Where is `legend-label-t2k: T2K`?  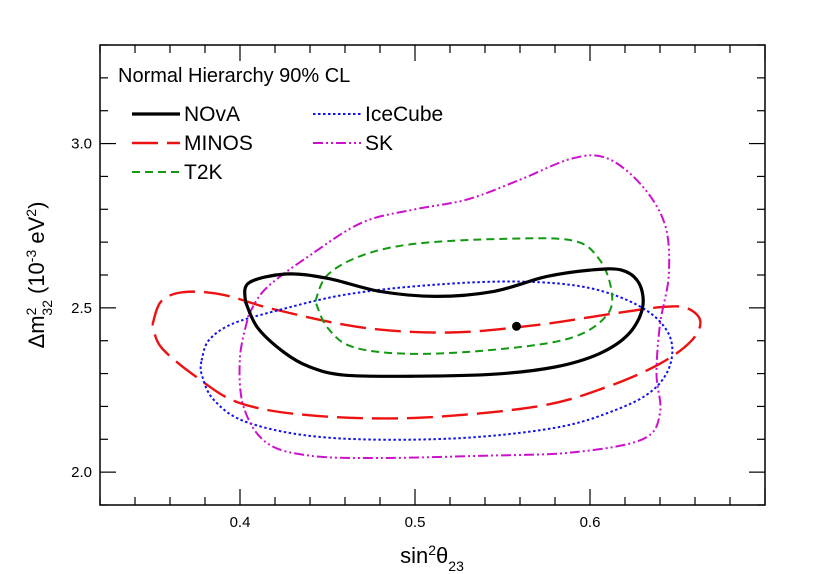 legend-label-t2k: T2K is located at coordinates (203, 172).